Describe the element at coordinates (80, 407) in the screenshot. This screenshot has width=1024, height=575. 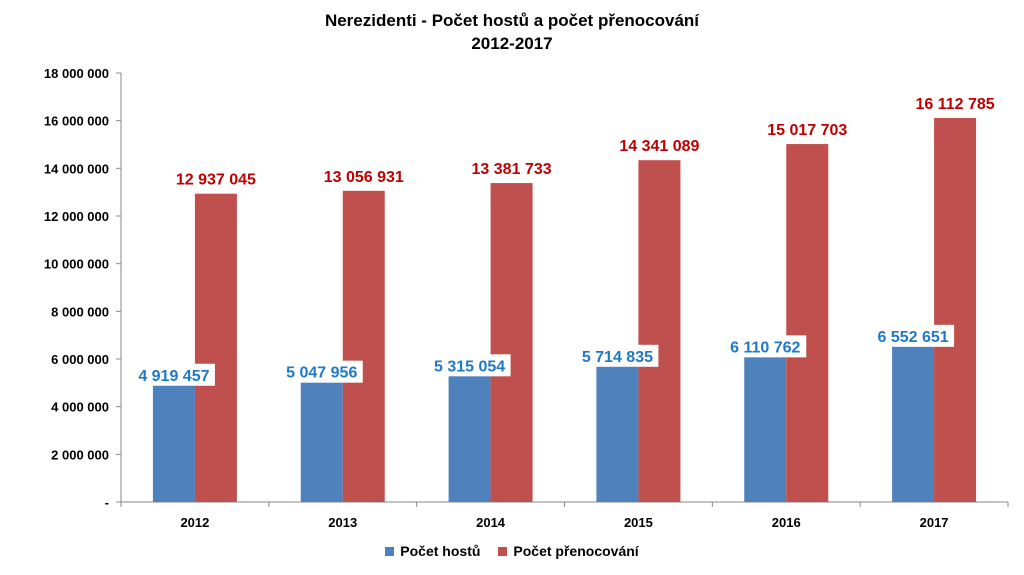
I see `y-tick-label: 4 000 000` at that location.